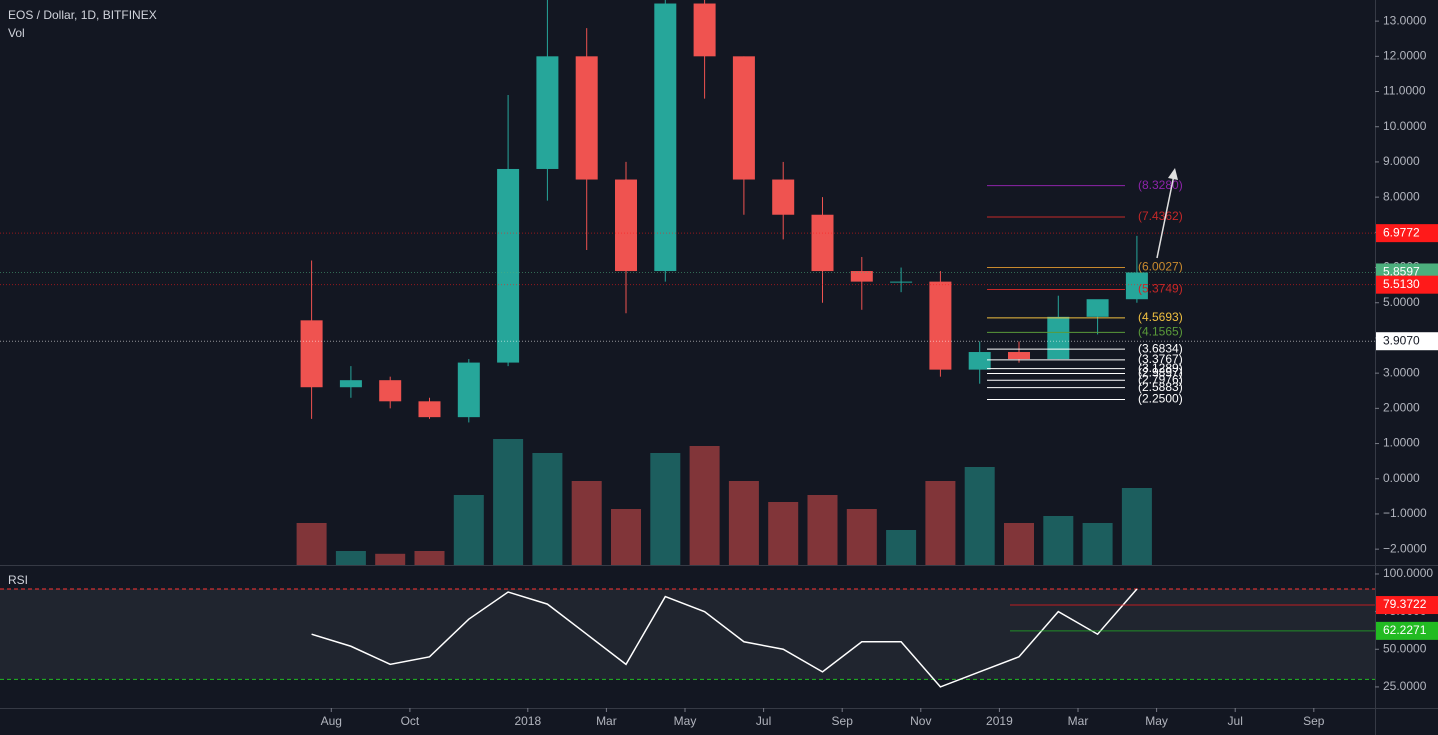 The width and height of the screenshot is (1438, 735). What do you see at coordinates (920, 721) in the screenshot?
I see `x-tick-label: Nov` at bounding box center [920, 721].